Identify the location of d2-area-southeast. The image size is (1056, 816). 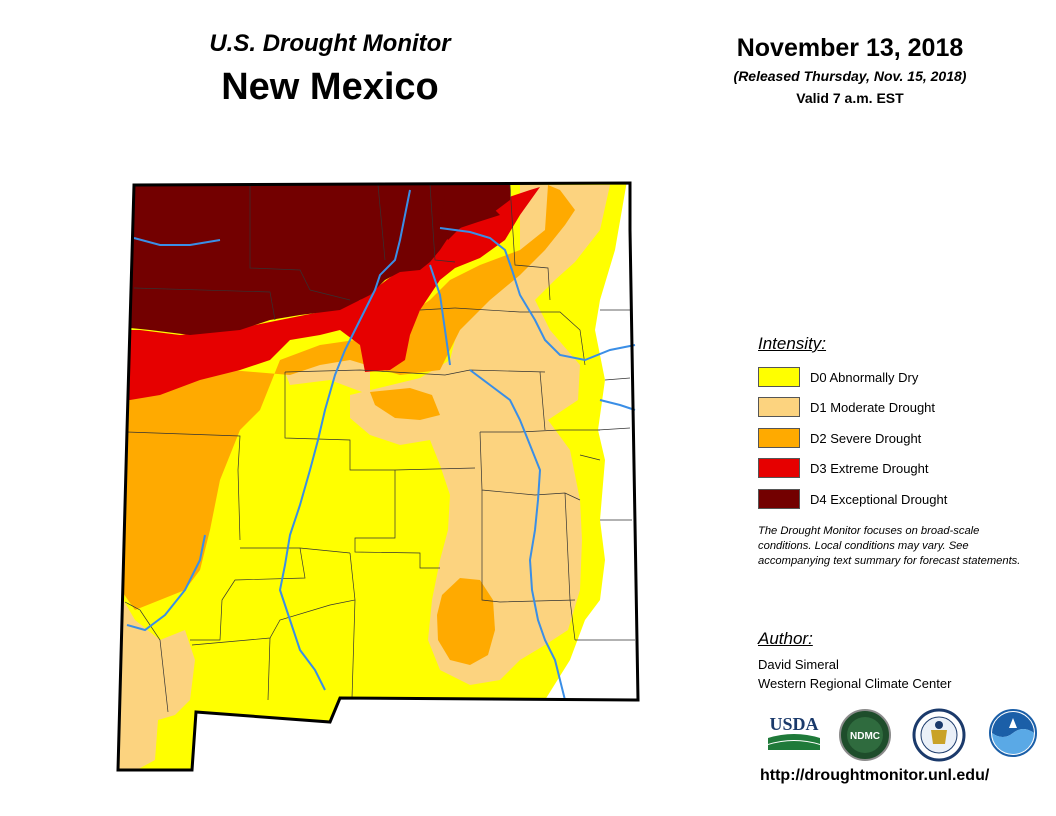
(466, 621).